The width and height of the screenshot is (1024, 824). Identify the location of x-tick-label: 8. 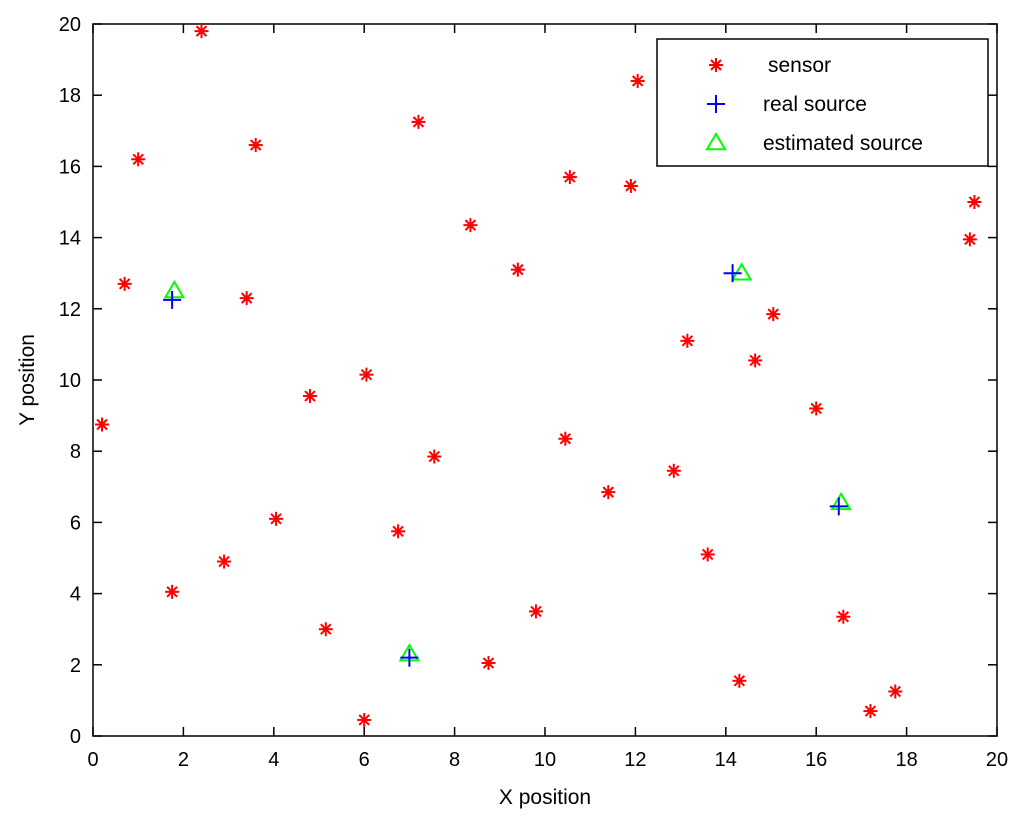
(454, 760).